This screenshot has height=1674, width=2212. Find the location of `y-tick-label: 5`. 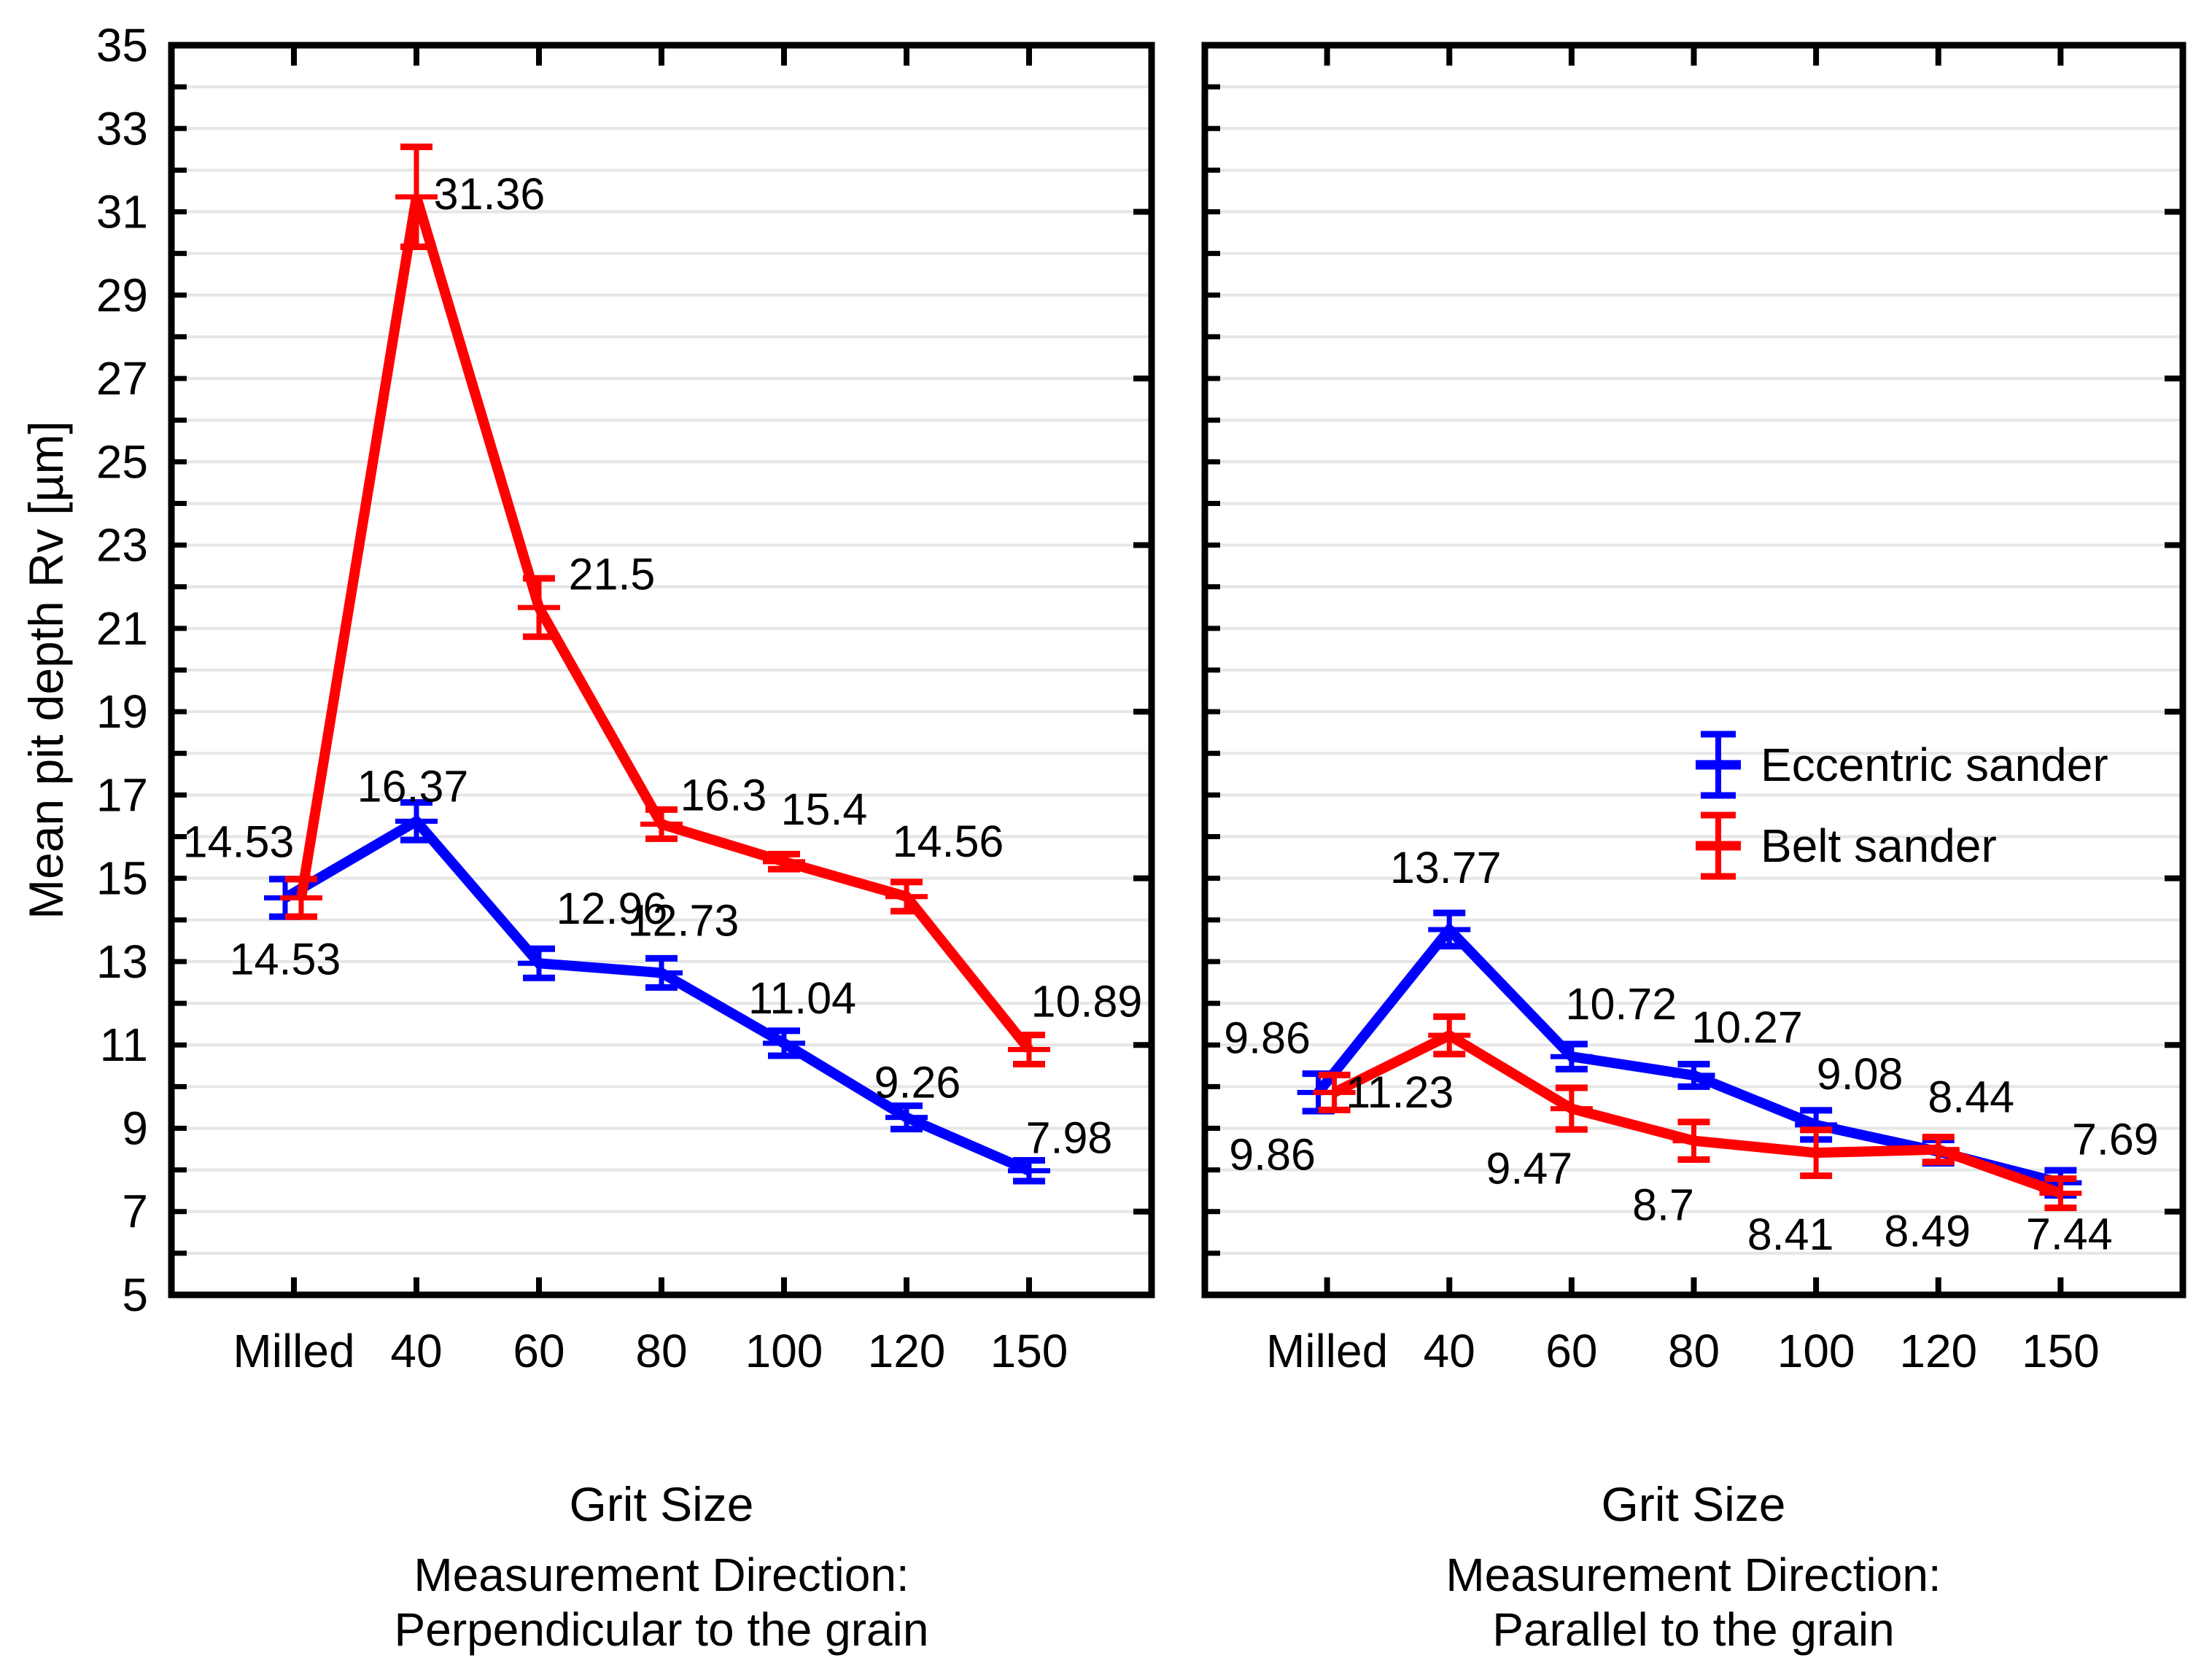

y-tick-label: 5 is located at coordinates (135, 1295).